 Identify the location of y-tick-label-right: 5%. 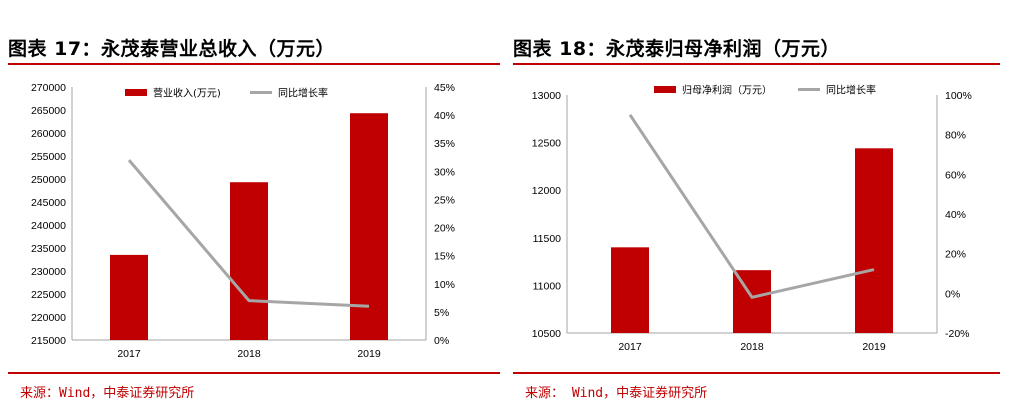
(441, 313).